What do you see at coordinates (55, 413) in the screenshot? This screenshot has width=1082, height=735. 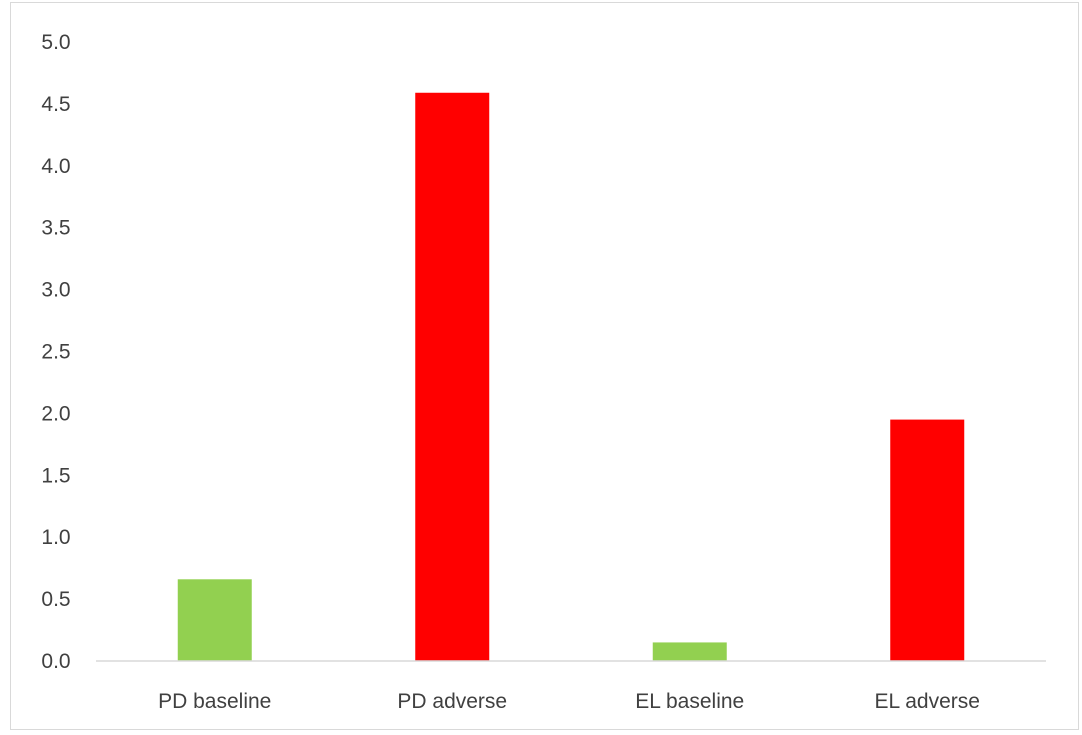 I see `y-tick-label: 2.0` at bounding box center [55, 413].